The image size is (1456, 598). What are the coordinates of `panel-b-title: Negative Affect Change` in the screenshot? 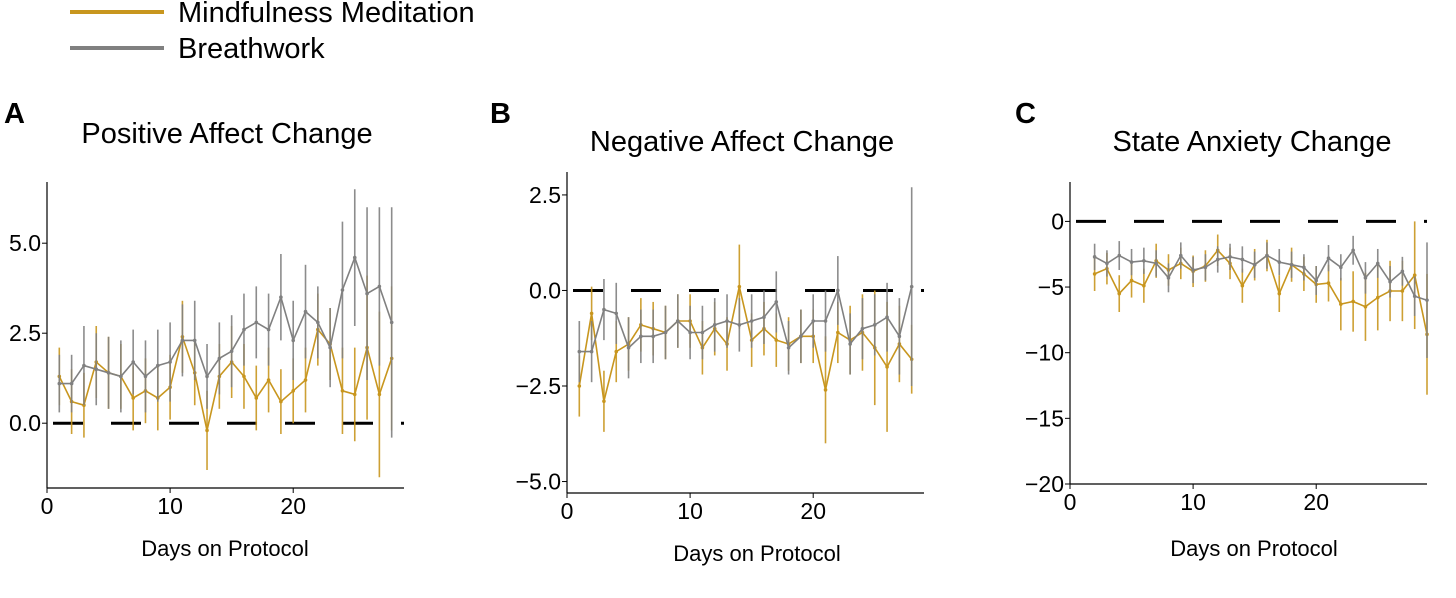 It's located at (742, 142).